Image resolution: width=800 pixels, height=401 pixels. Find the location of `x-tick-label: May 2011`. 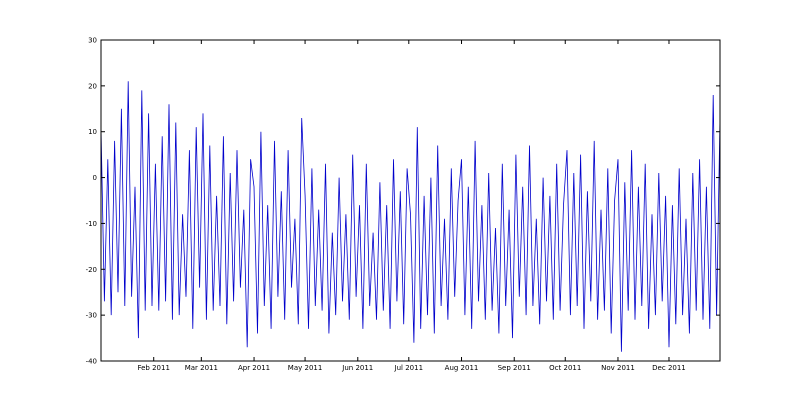

x-tick-label: May 2011 is located at coordinates (305, 368).